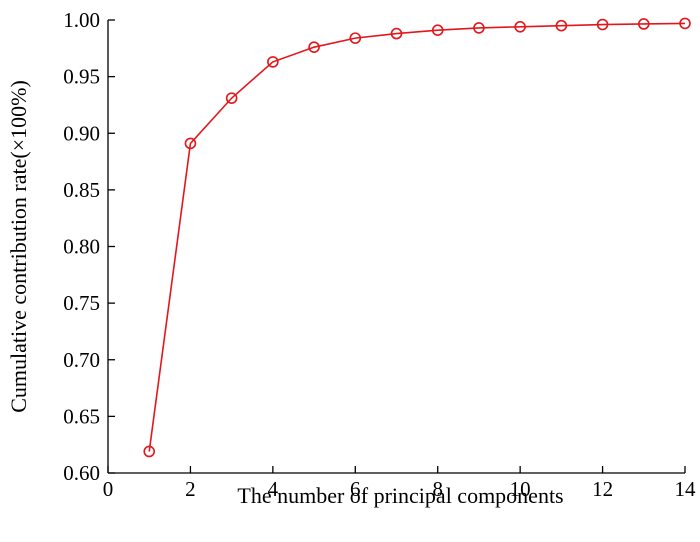 Image resolution: width=700 pixels, height=542 pixels. Describe the element at coordinates (273, 489) in the screenshot. I see `x-tick-label: 4` at that location.